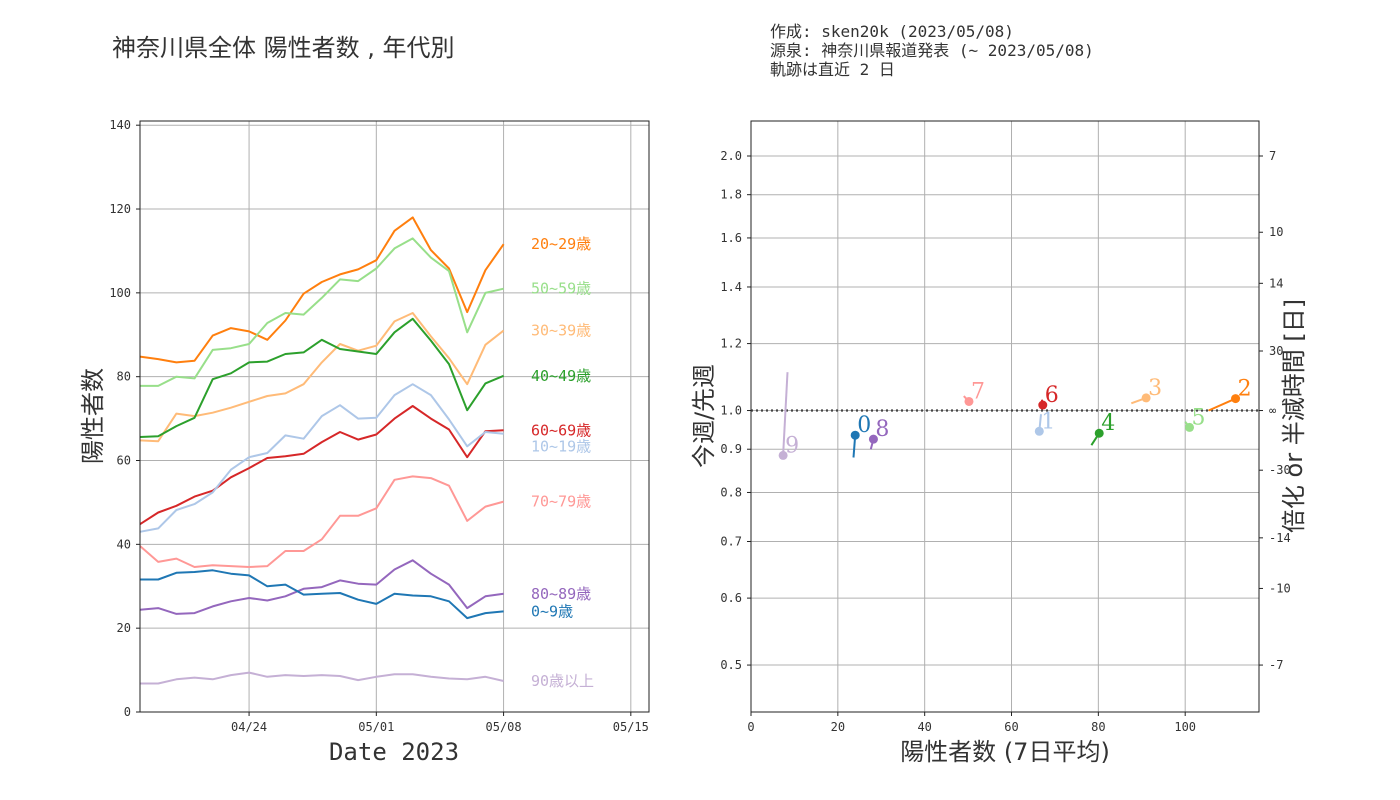 This screenshot has height=800, width=1400. I want to click on series-label-2: 30~39歳, so click(561, 331).